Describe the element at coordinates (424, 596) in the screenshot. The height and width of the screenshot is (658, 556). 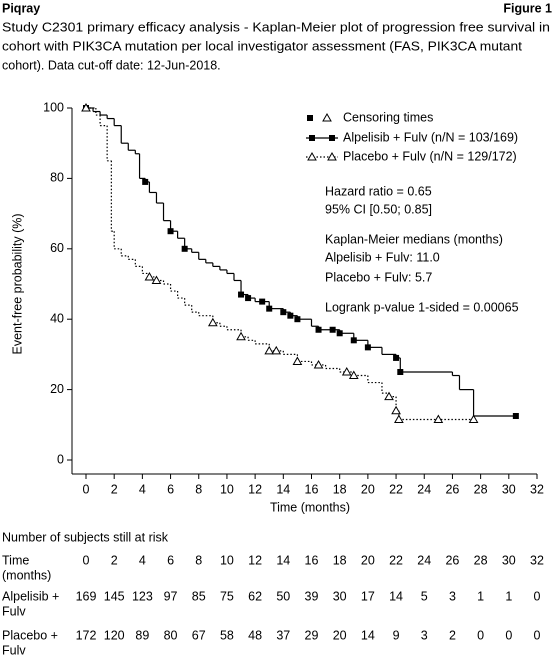
I see `risk-value: 5` at that location.